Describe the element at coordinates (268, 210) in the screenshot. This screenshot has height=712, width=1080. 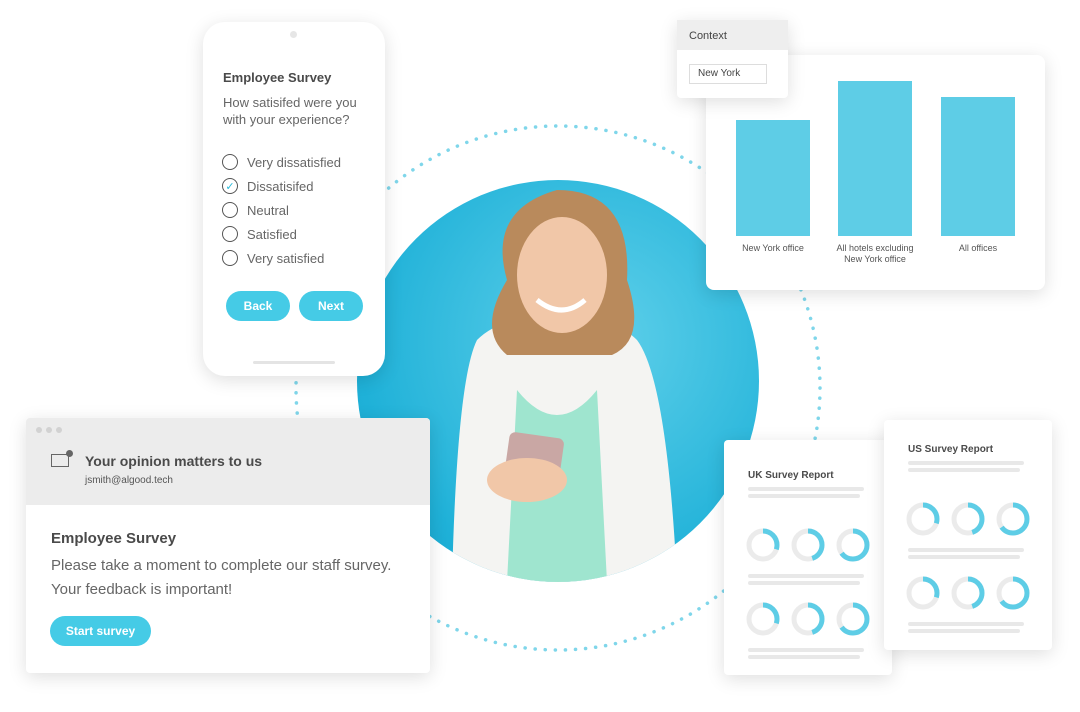
I see `option-label: Neutral` at that location.